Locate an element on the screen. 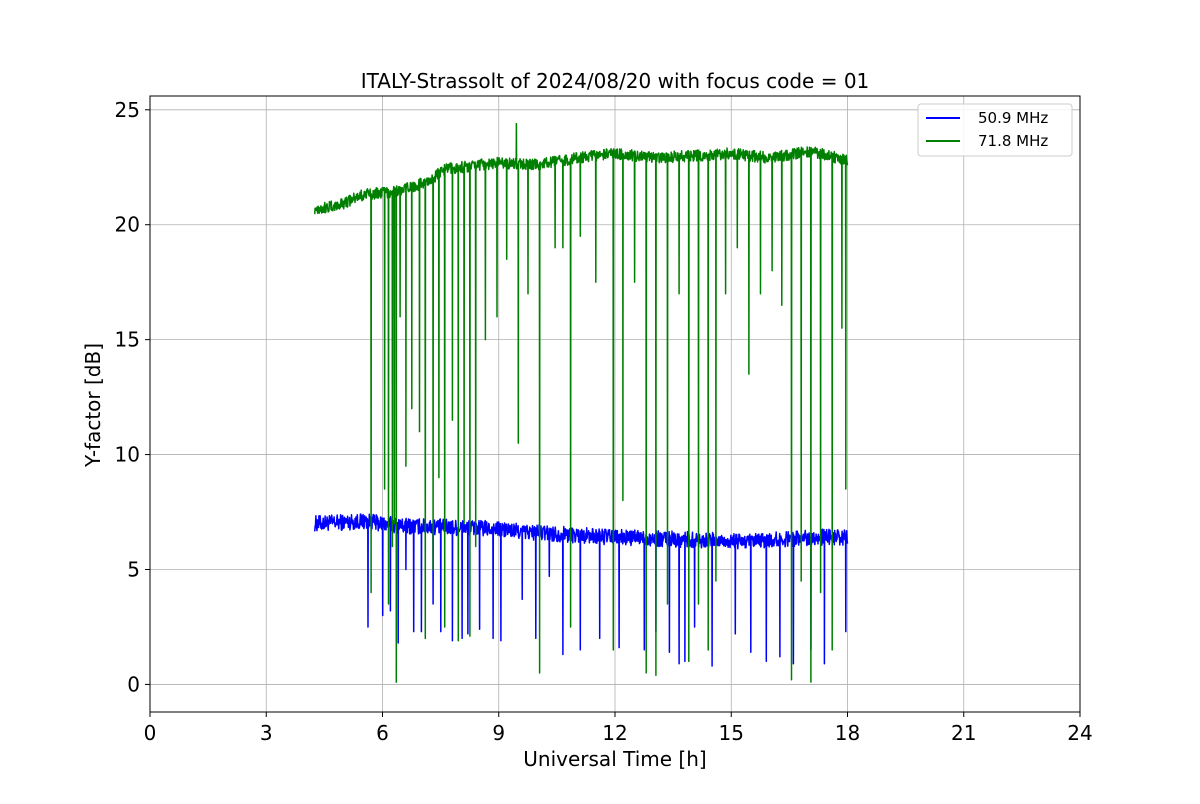  x-tick-label: 3 is located at coordinates (266, 733).